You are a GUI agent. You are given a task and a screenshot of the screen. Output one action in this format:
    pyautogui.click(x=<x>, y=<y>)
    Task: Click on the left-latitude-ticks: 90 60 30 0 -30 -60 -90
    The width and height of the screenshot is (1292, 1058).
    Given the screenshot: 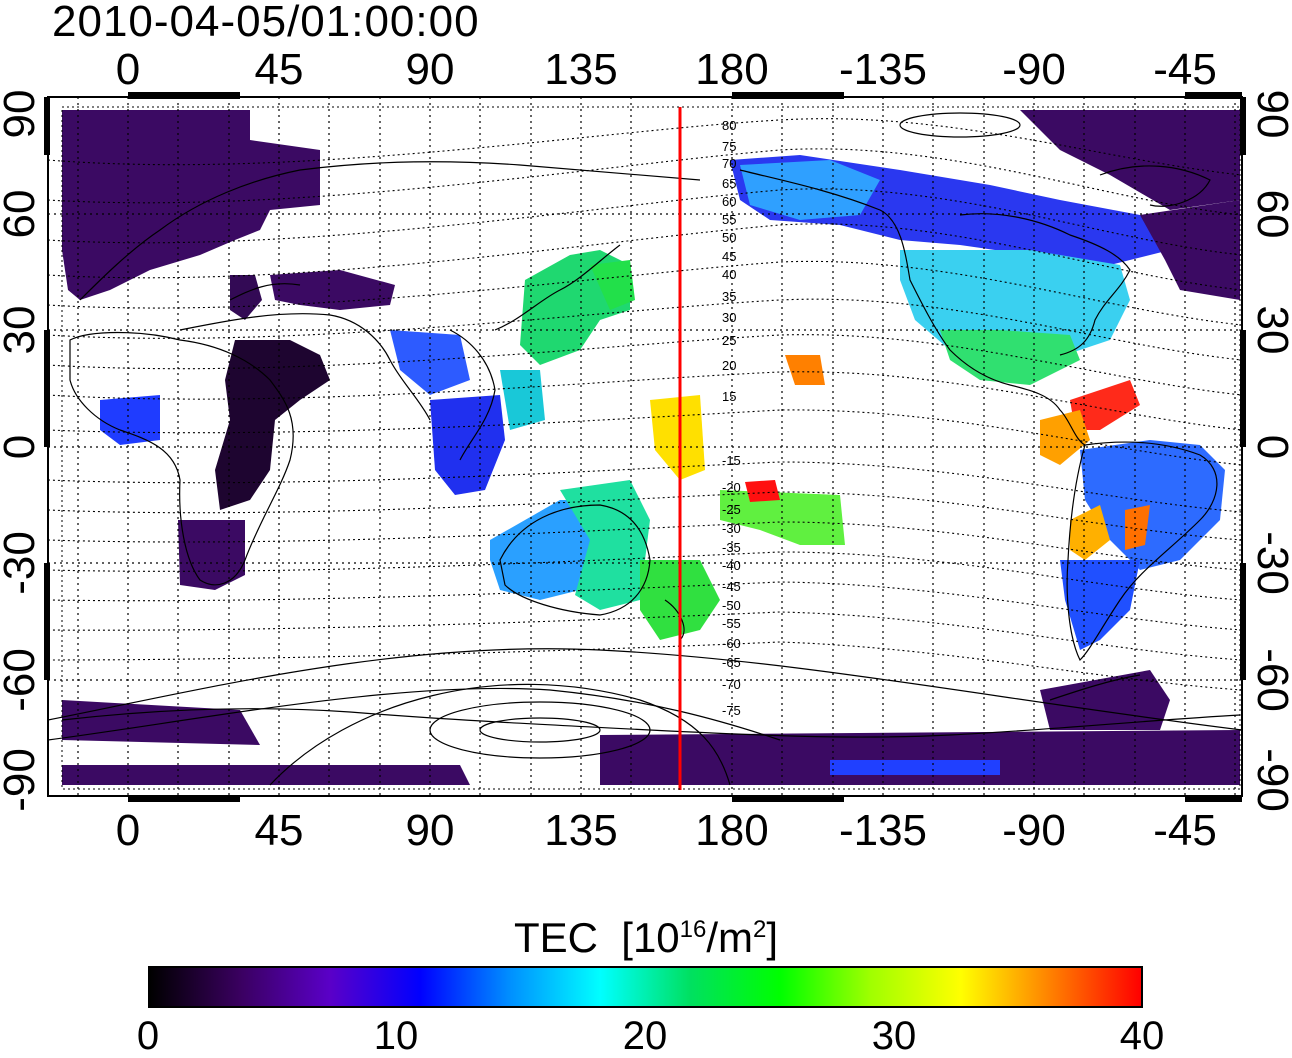 What is the action you would take?
    pyautogui.click(x=22, y=451)
    